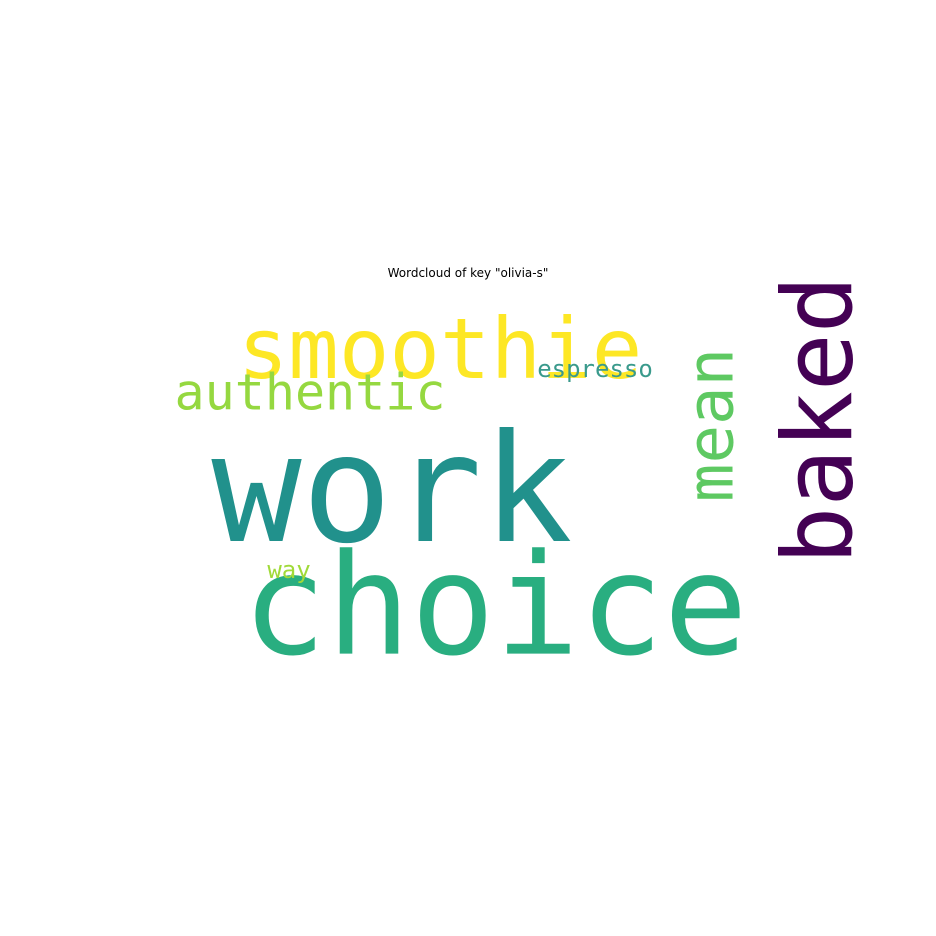  I want to click on word-way: way, so click(288, 570).